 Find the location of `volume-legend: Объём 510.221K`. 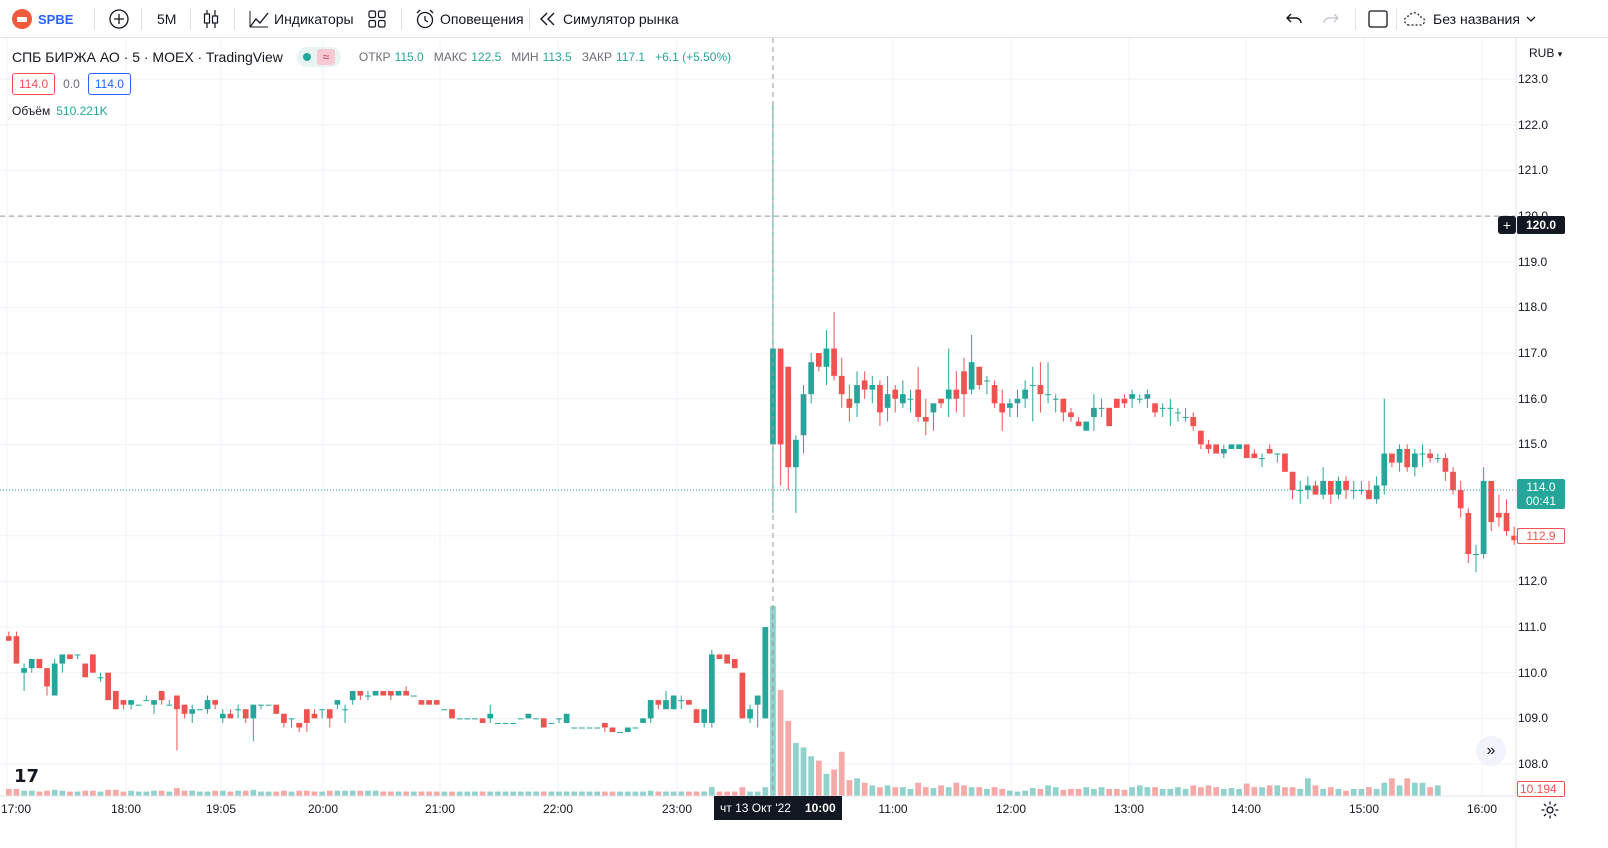

volume-legend: Объём 510.221K is located at coordinates (60, 111).